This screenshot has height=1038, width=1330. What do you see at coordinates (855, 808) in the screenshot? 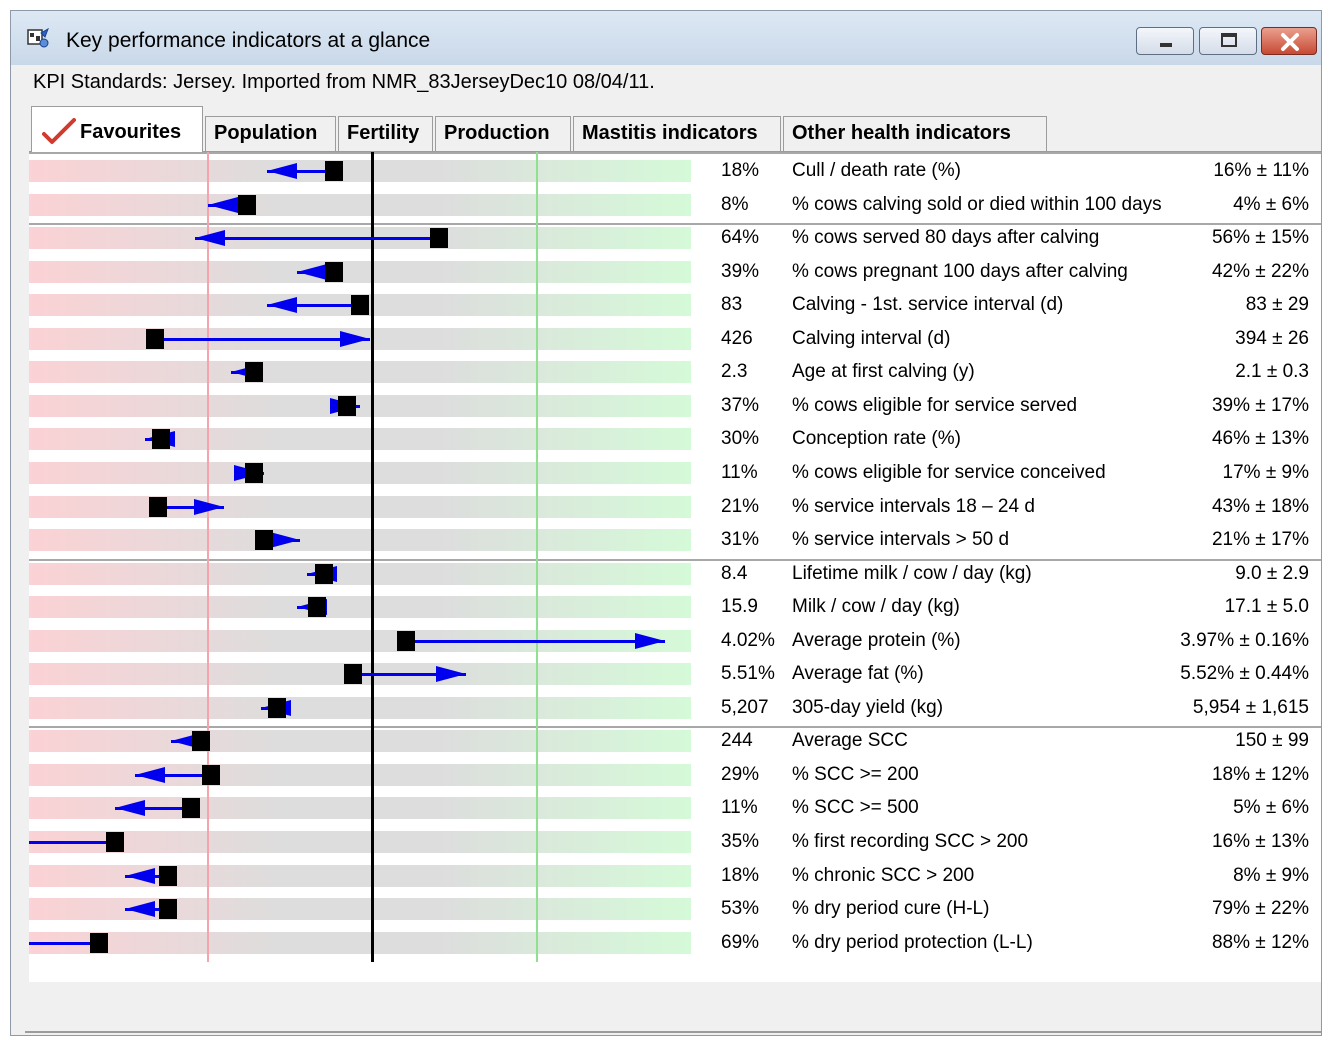
I see `kpi-label: % SCC >= 500` at bounding box center [855, 808].